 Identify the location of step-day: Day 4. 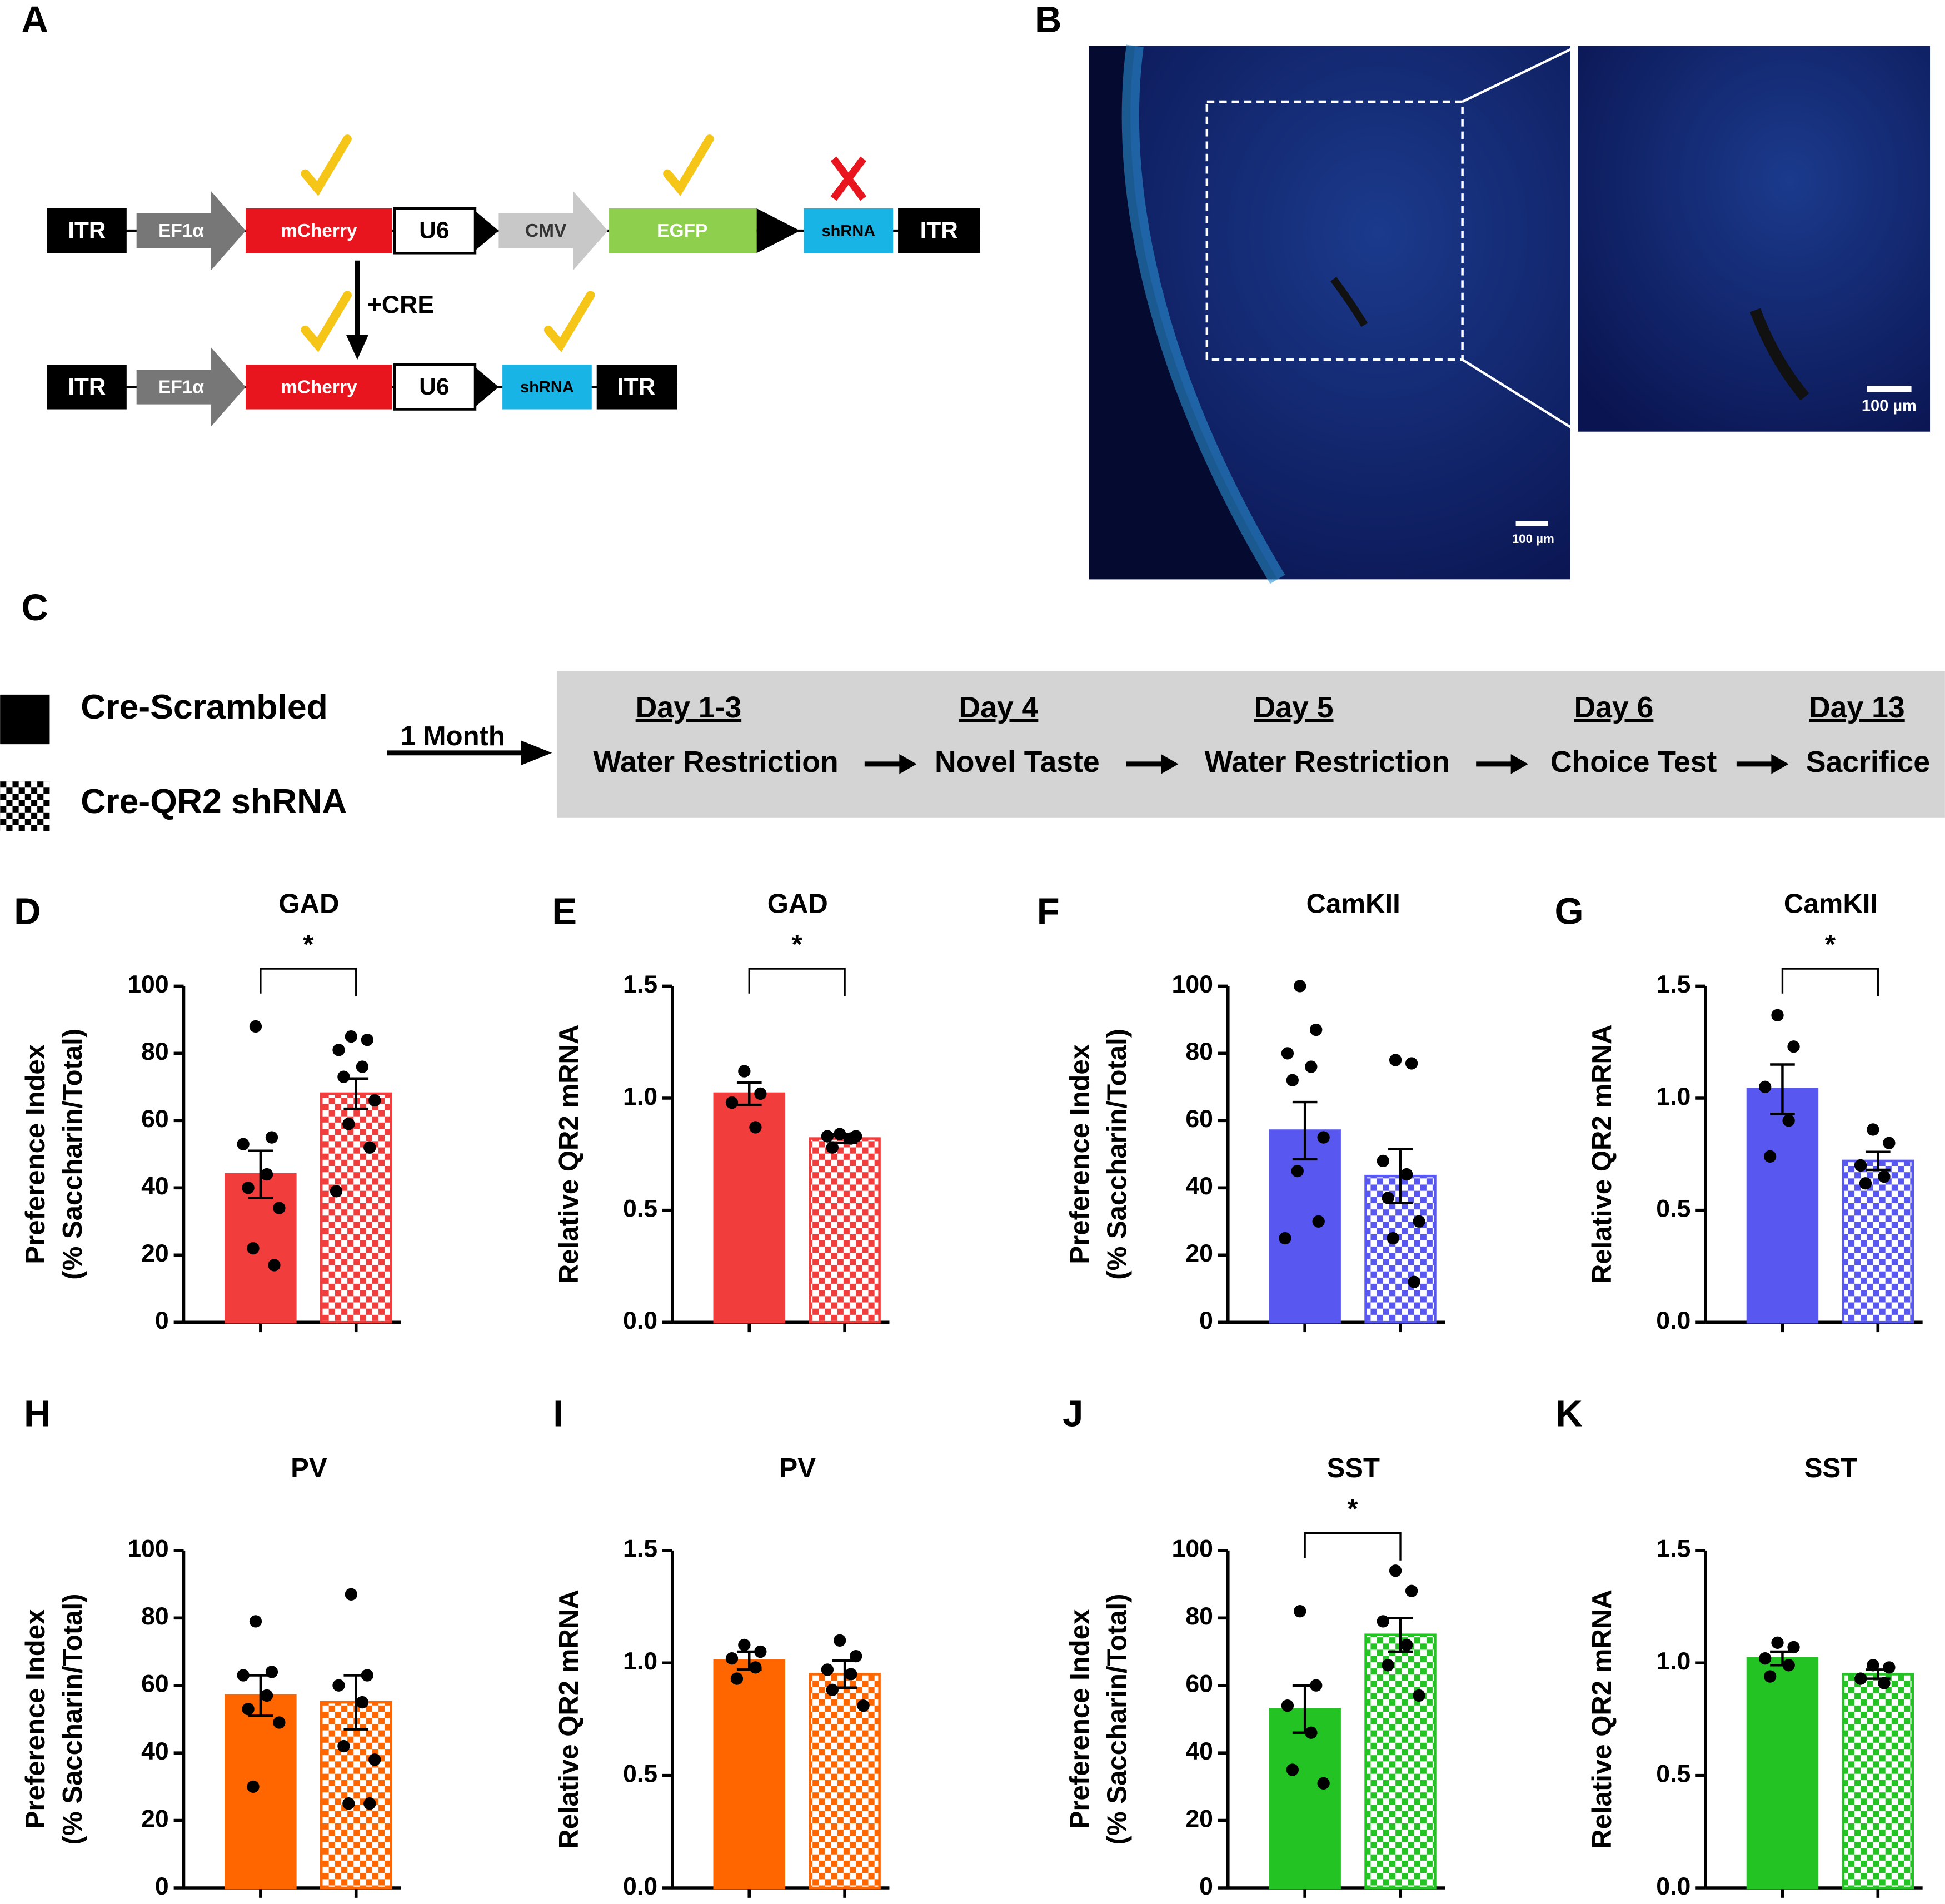
(998, 707).